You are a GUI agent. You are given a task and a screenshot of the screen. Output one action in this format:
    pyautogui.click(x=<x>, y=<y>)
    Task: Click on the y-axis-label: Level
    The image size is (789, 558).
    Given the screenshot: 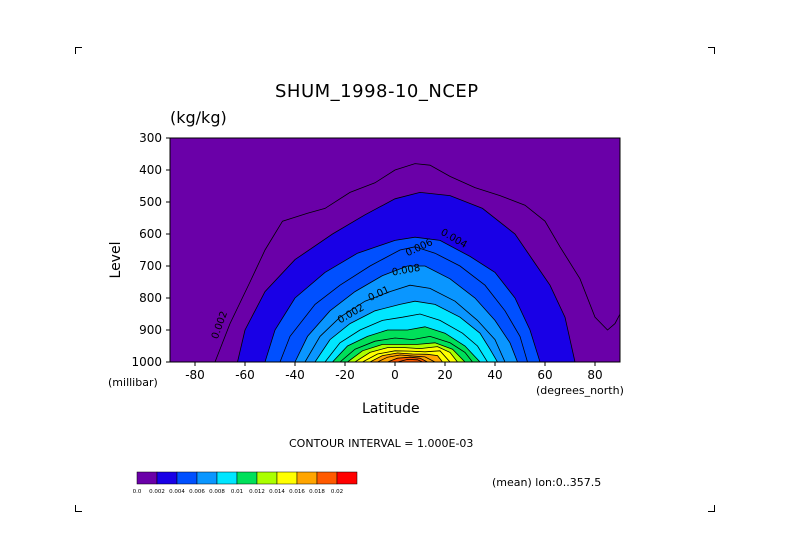 What is the action you would take?
    pyautogui.click(x=116, y=260)
    